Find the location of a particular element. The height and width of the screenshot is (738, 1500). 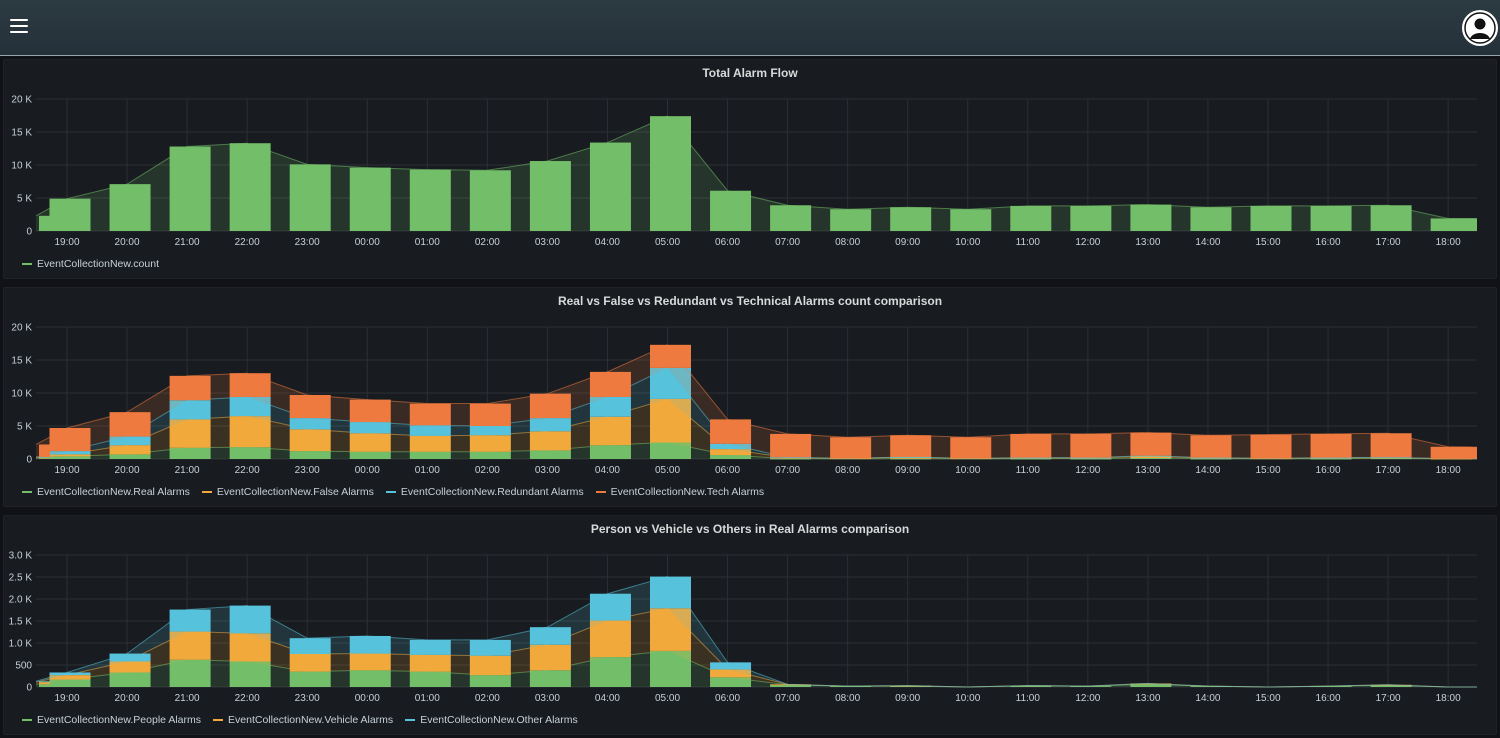

user-avatar-icon is located at coordinates (1480, 28).